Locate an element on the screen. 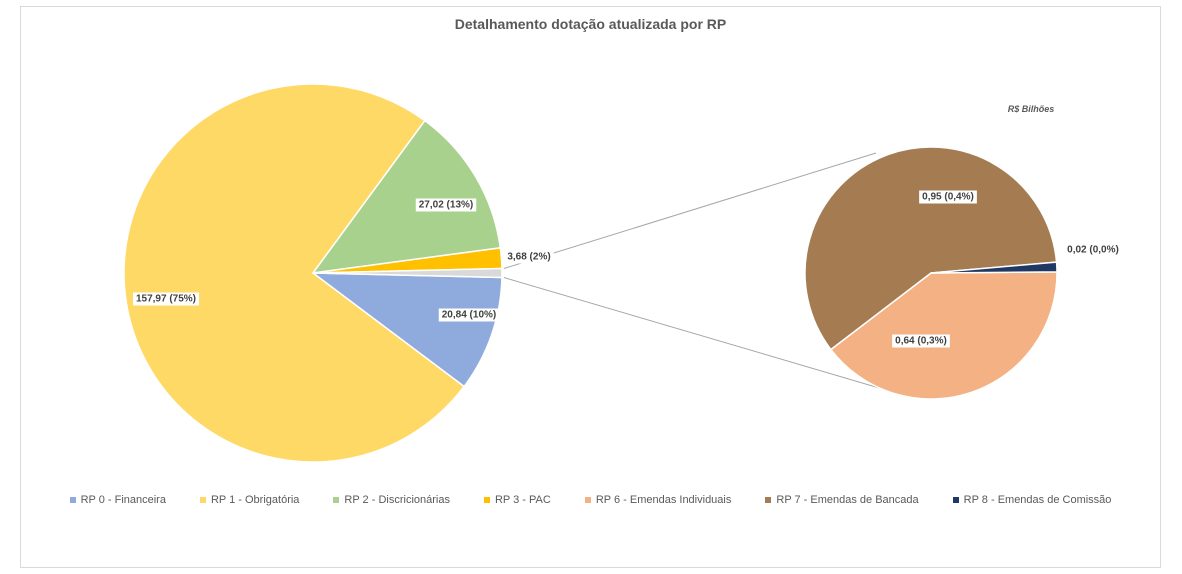 The width and height of the screenshot is (1182, 574). svg-text: 27,02 (13%) is located at coordinates (446, 205).